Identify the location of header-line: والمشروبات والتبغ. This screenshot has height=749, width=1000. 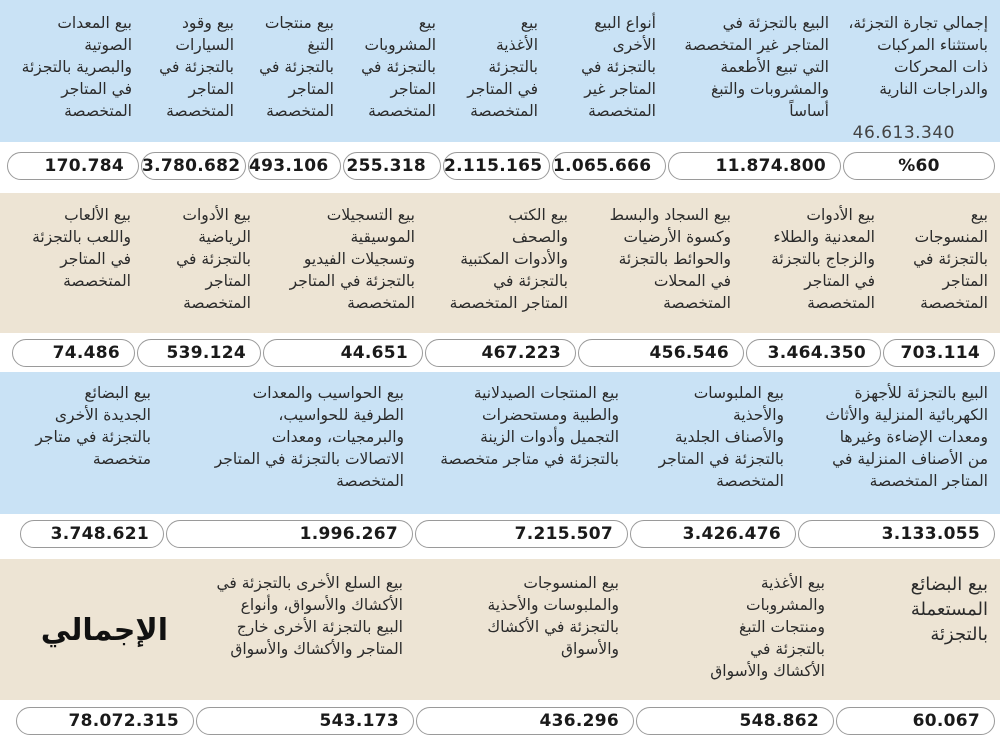
(769, 89).